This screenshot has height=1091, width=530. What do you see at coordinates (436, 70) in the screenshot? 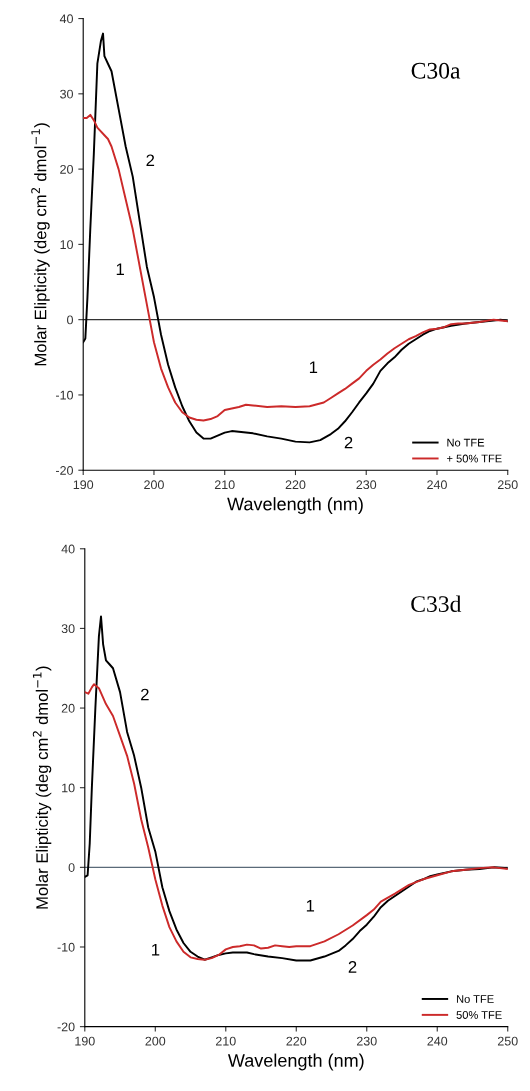
I see `text: C30a` at bounding box center [436, 70].